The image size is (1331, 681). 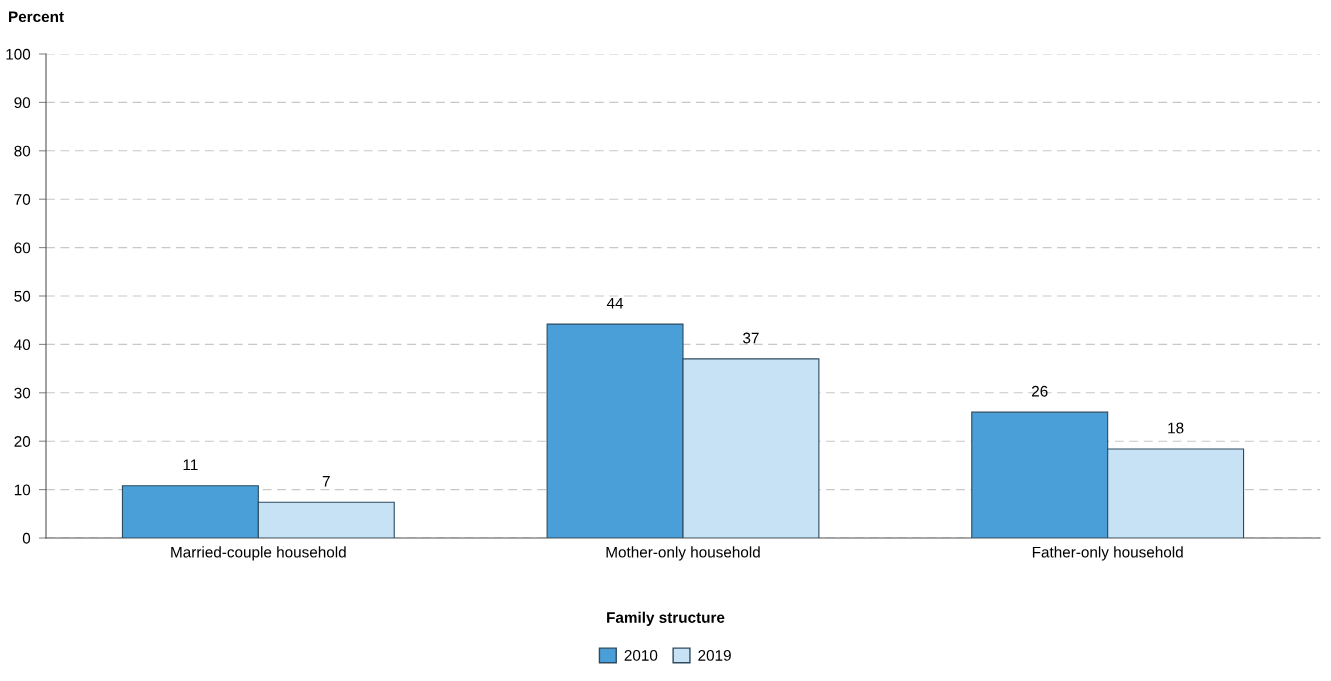 What do you see at coordinates (326, 481) in the screenshot?
I see `data-label: 7` at bounding box center [326, 481].